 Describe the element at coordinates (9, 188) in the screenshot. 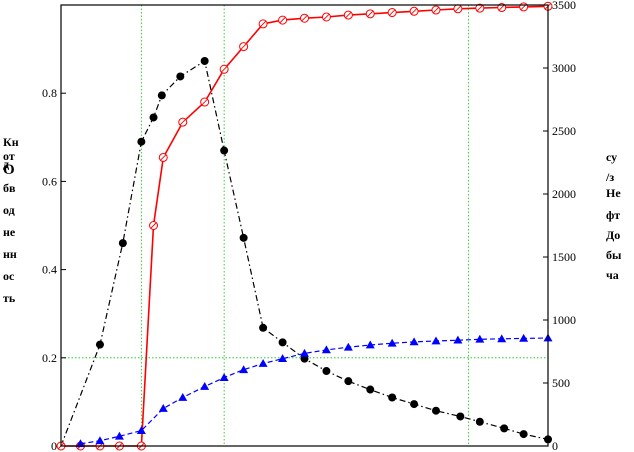

I see `left-axis-label-line: бв` at that location.